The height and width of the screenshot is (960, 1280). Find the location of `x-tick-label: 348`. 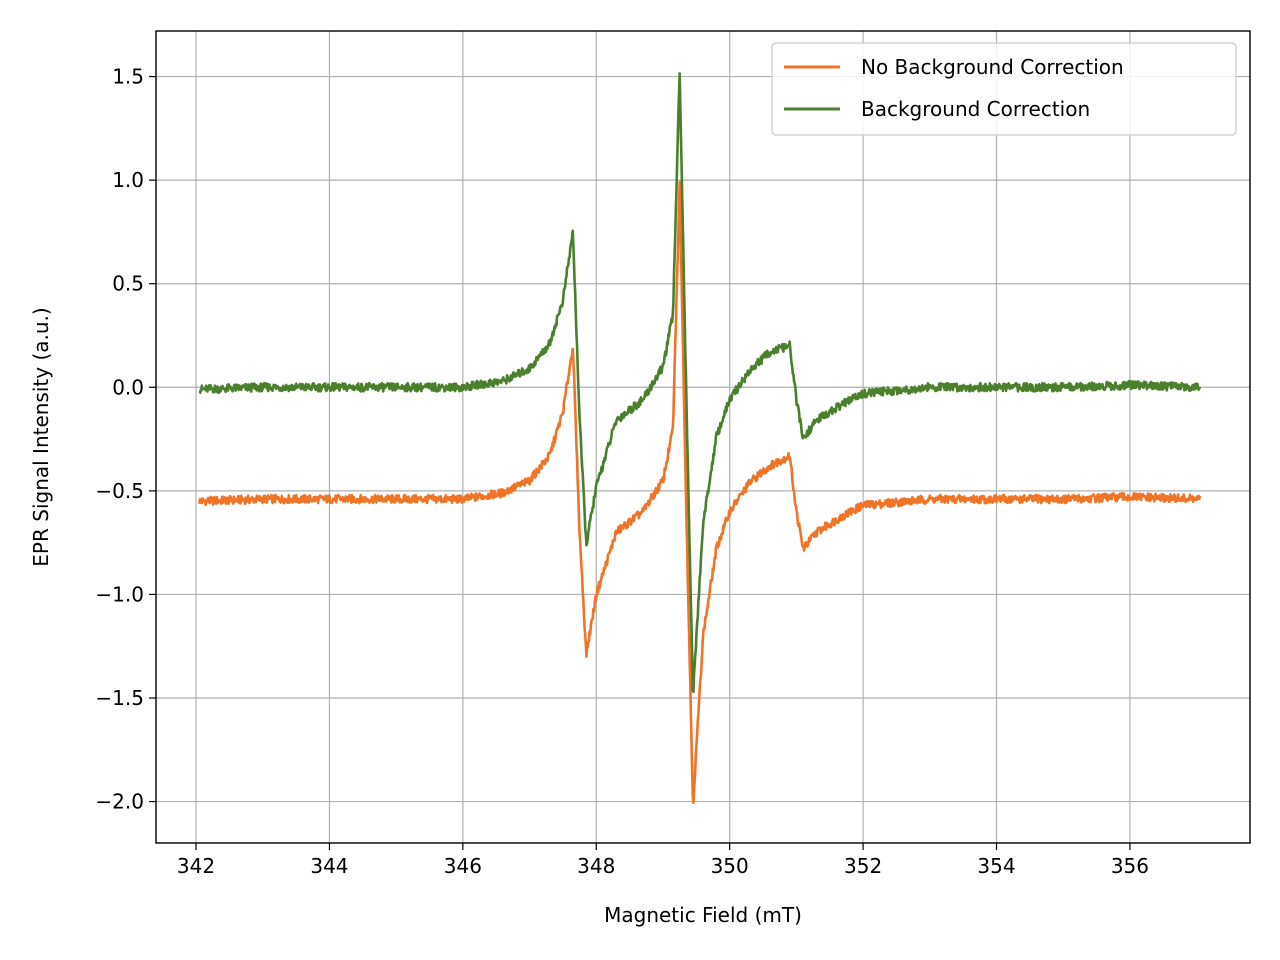

x-tick-label: 348 is located at coordinates (596, 866).